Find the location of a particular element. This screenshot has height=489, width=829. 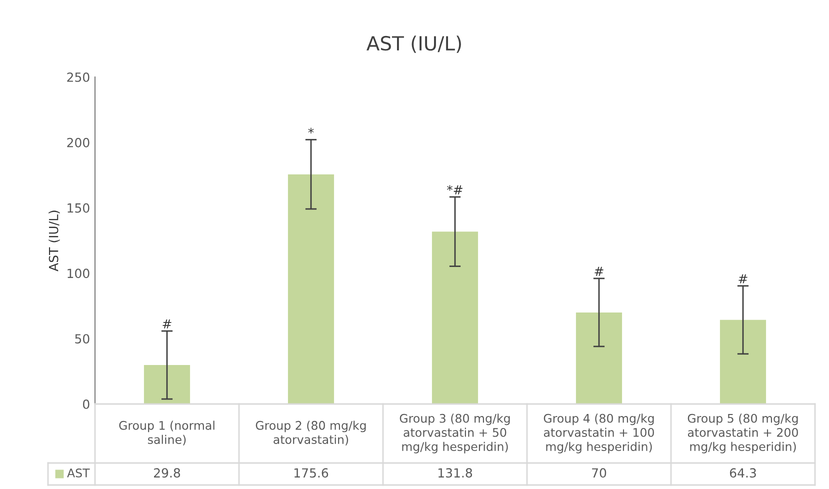

annotation: *# is located at coordinates (454, 189).